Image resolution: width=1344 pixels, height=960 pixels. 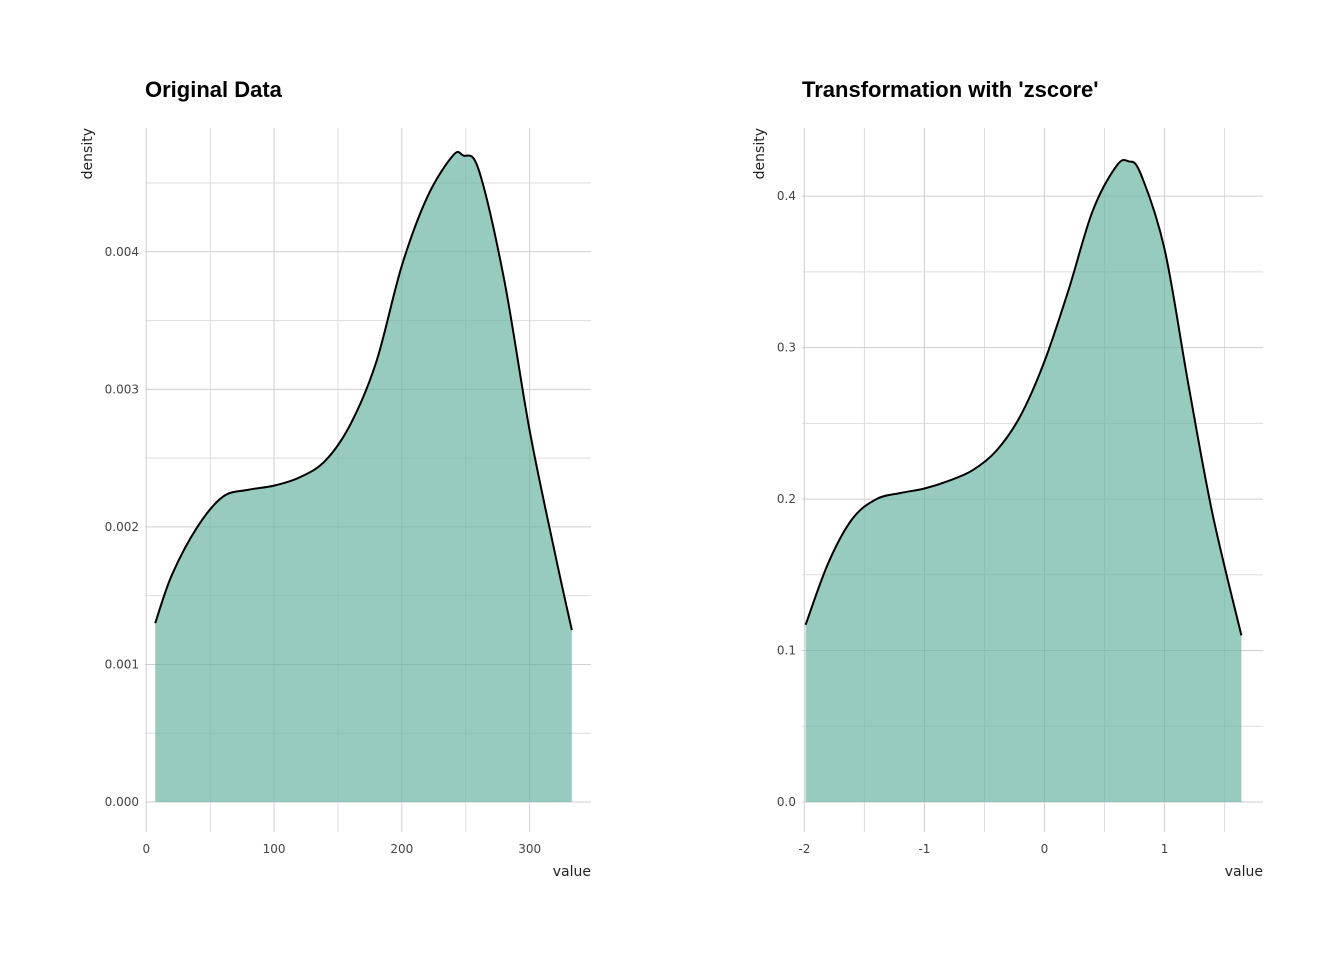 What do you see at coordinates (1165, 849) in the screenshot?
I see `x-tick-label: 1` at bounding box center [1165, 849].